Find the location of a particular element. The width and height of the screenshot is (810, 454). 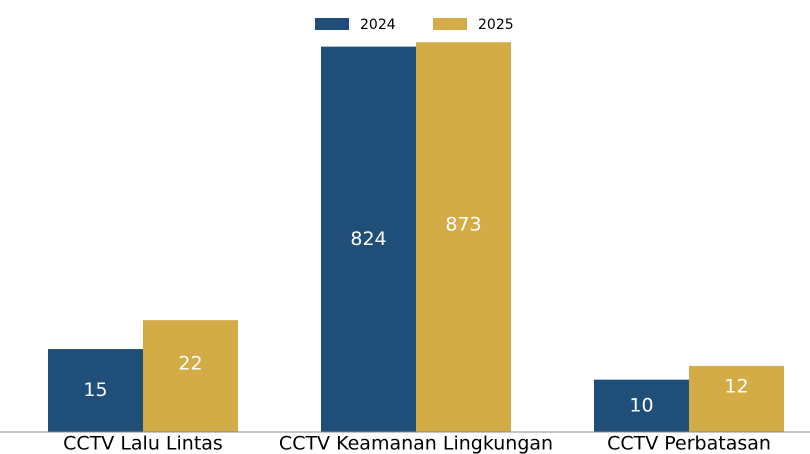

value-label: 873 is located at coordinates (463, 225).